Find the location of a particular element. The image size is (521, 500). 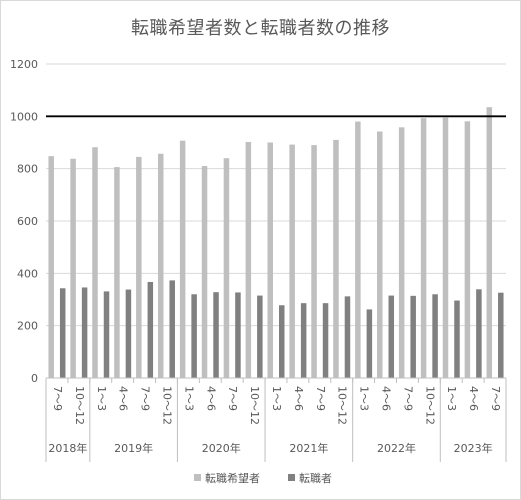

y-tick-label: 1000 is located at coordinates (24, 116).